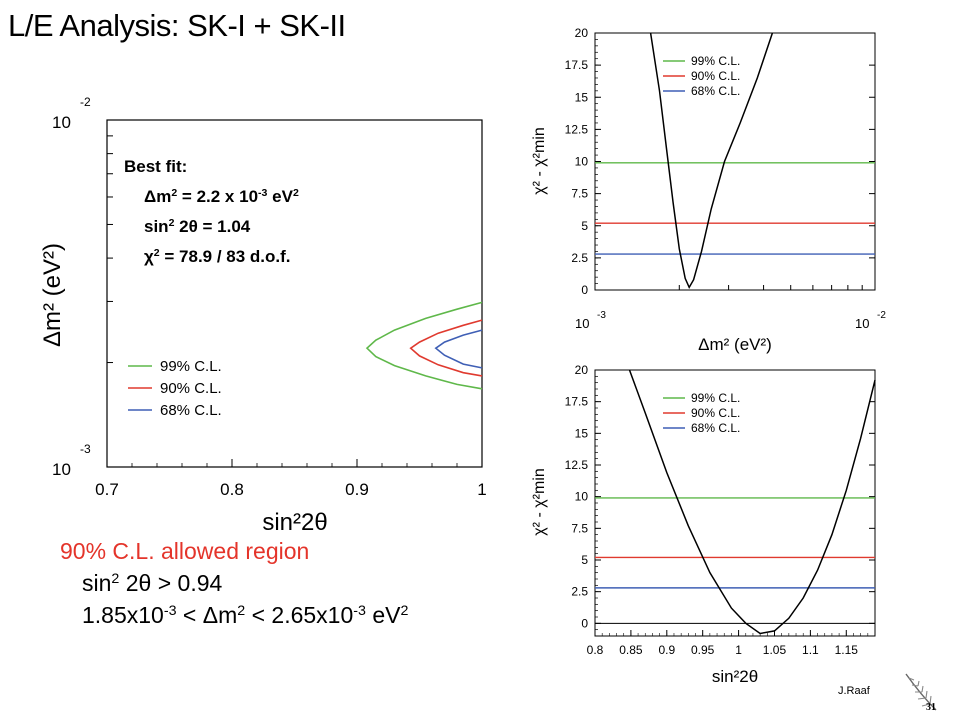 This screenshot has width=960, height=720. I want to click on chi2-sin2-y-axis-label: χ² - χ²min, so click(539, 501).